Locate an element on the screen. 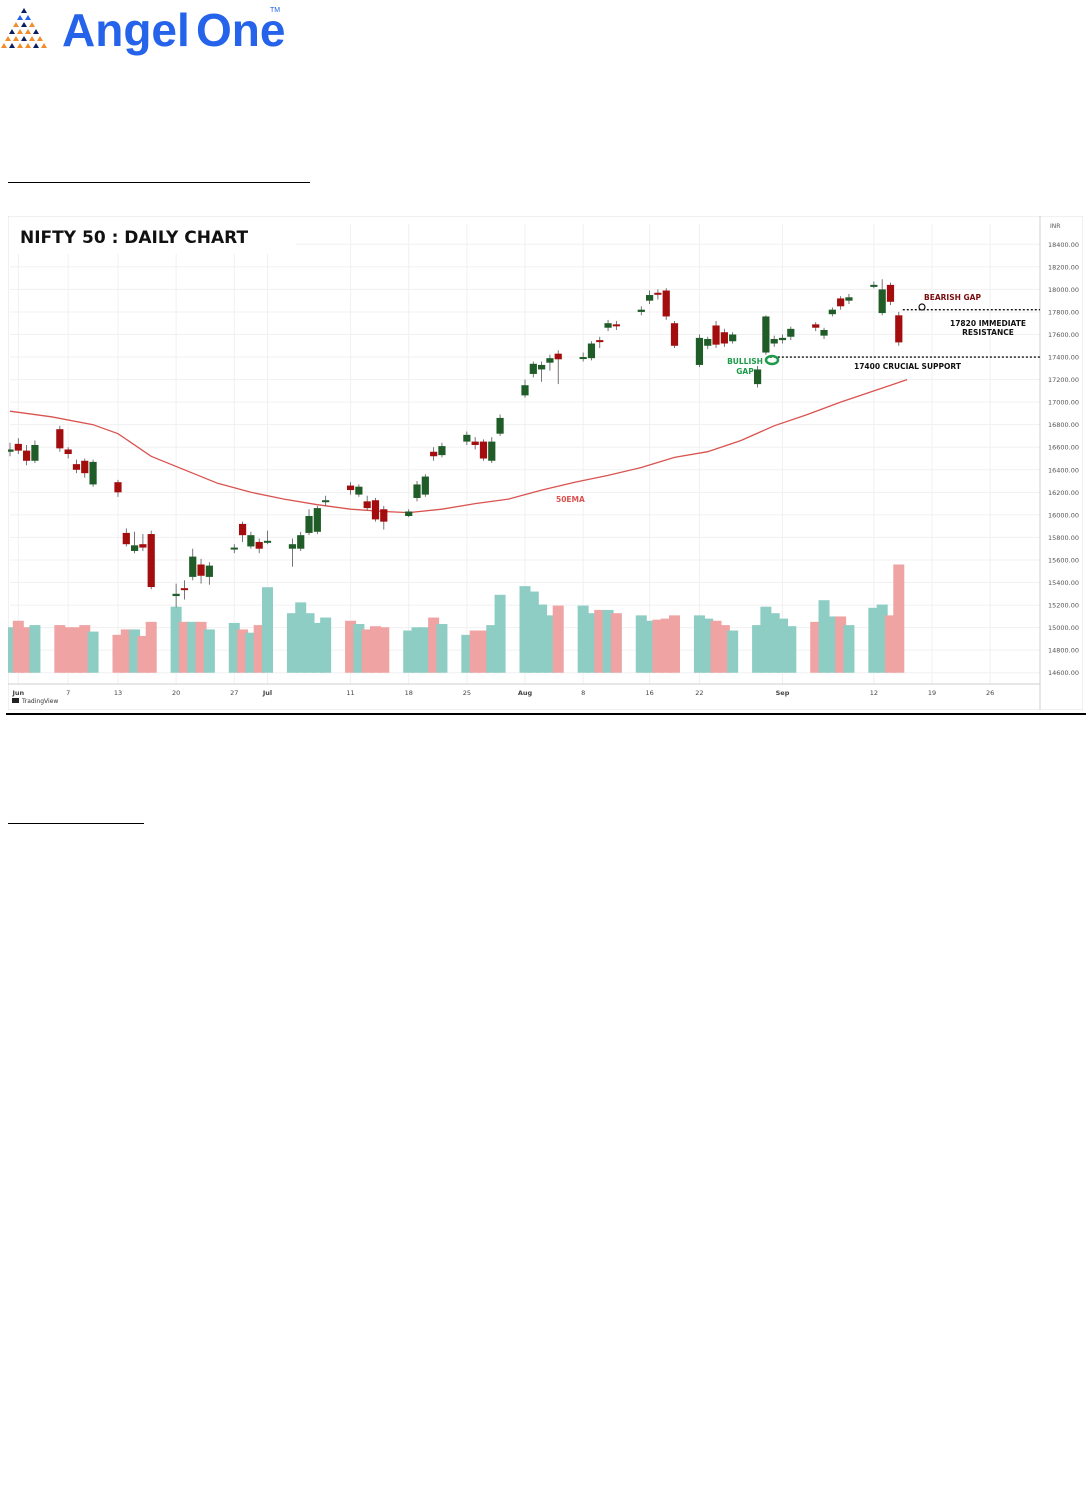  y-tick-label: 17200.00 is located at coordinates (1063, 380).